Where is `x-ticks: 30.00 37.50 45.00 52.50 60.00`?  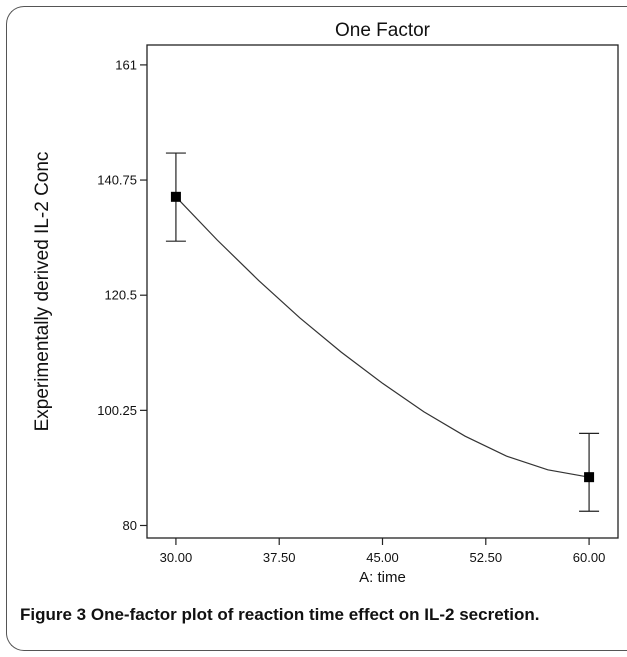 x-ticks: 30.00 37.50 45.00 52.50 60.00 is located at coordinates (383, 551).